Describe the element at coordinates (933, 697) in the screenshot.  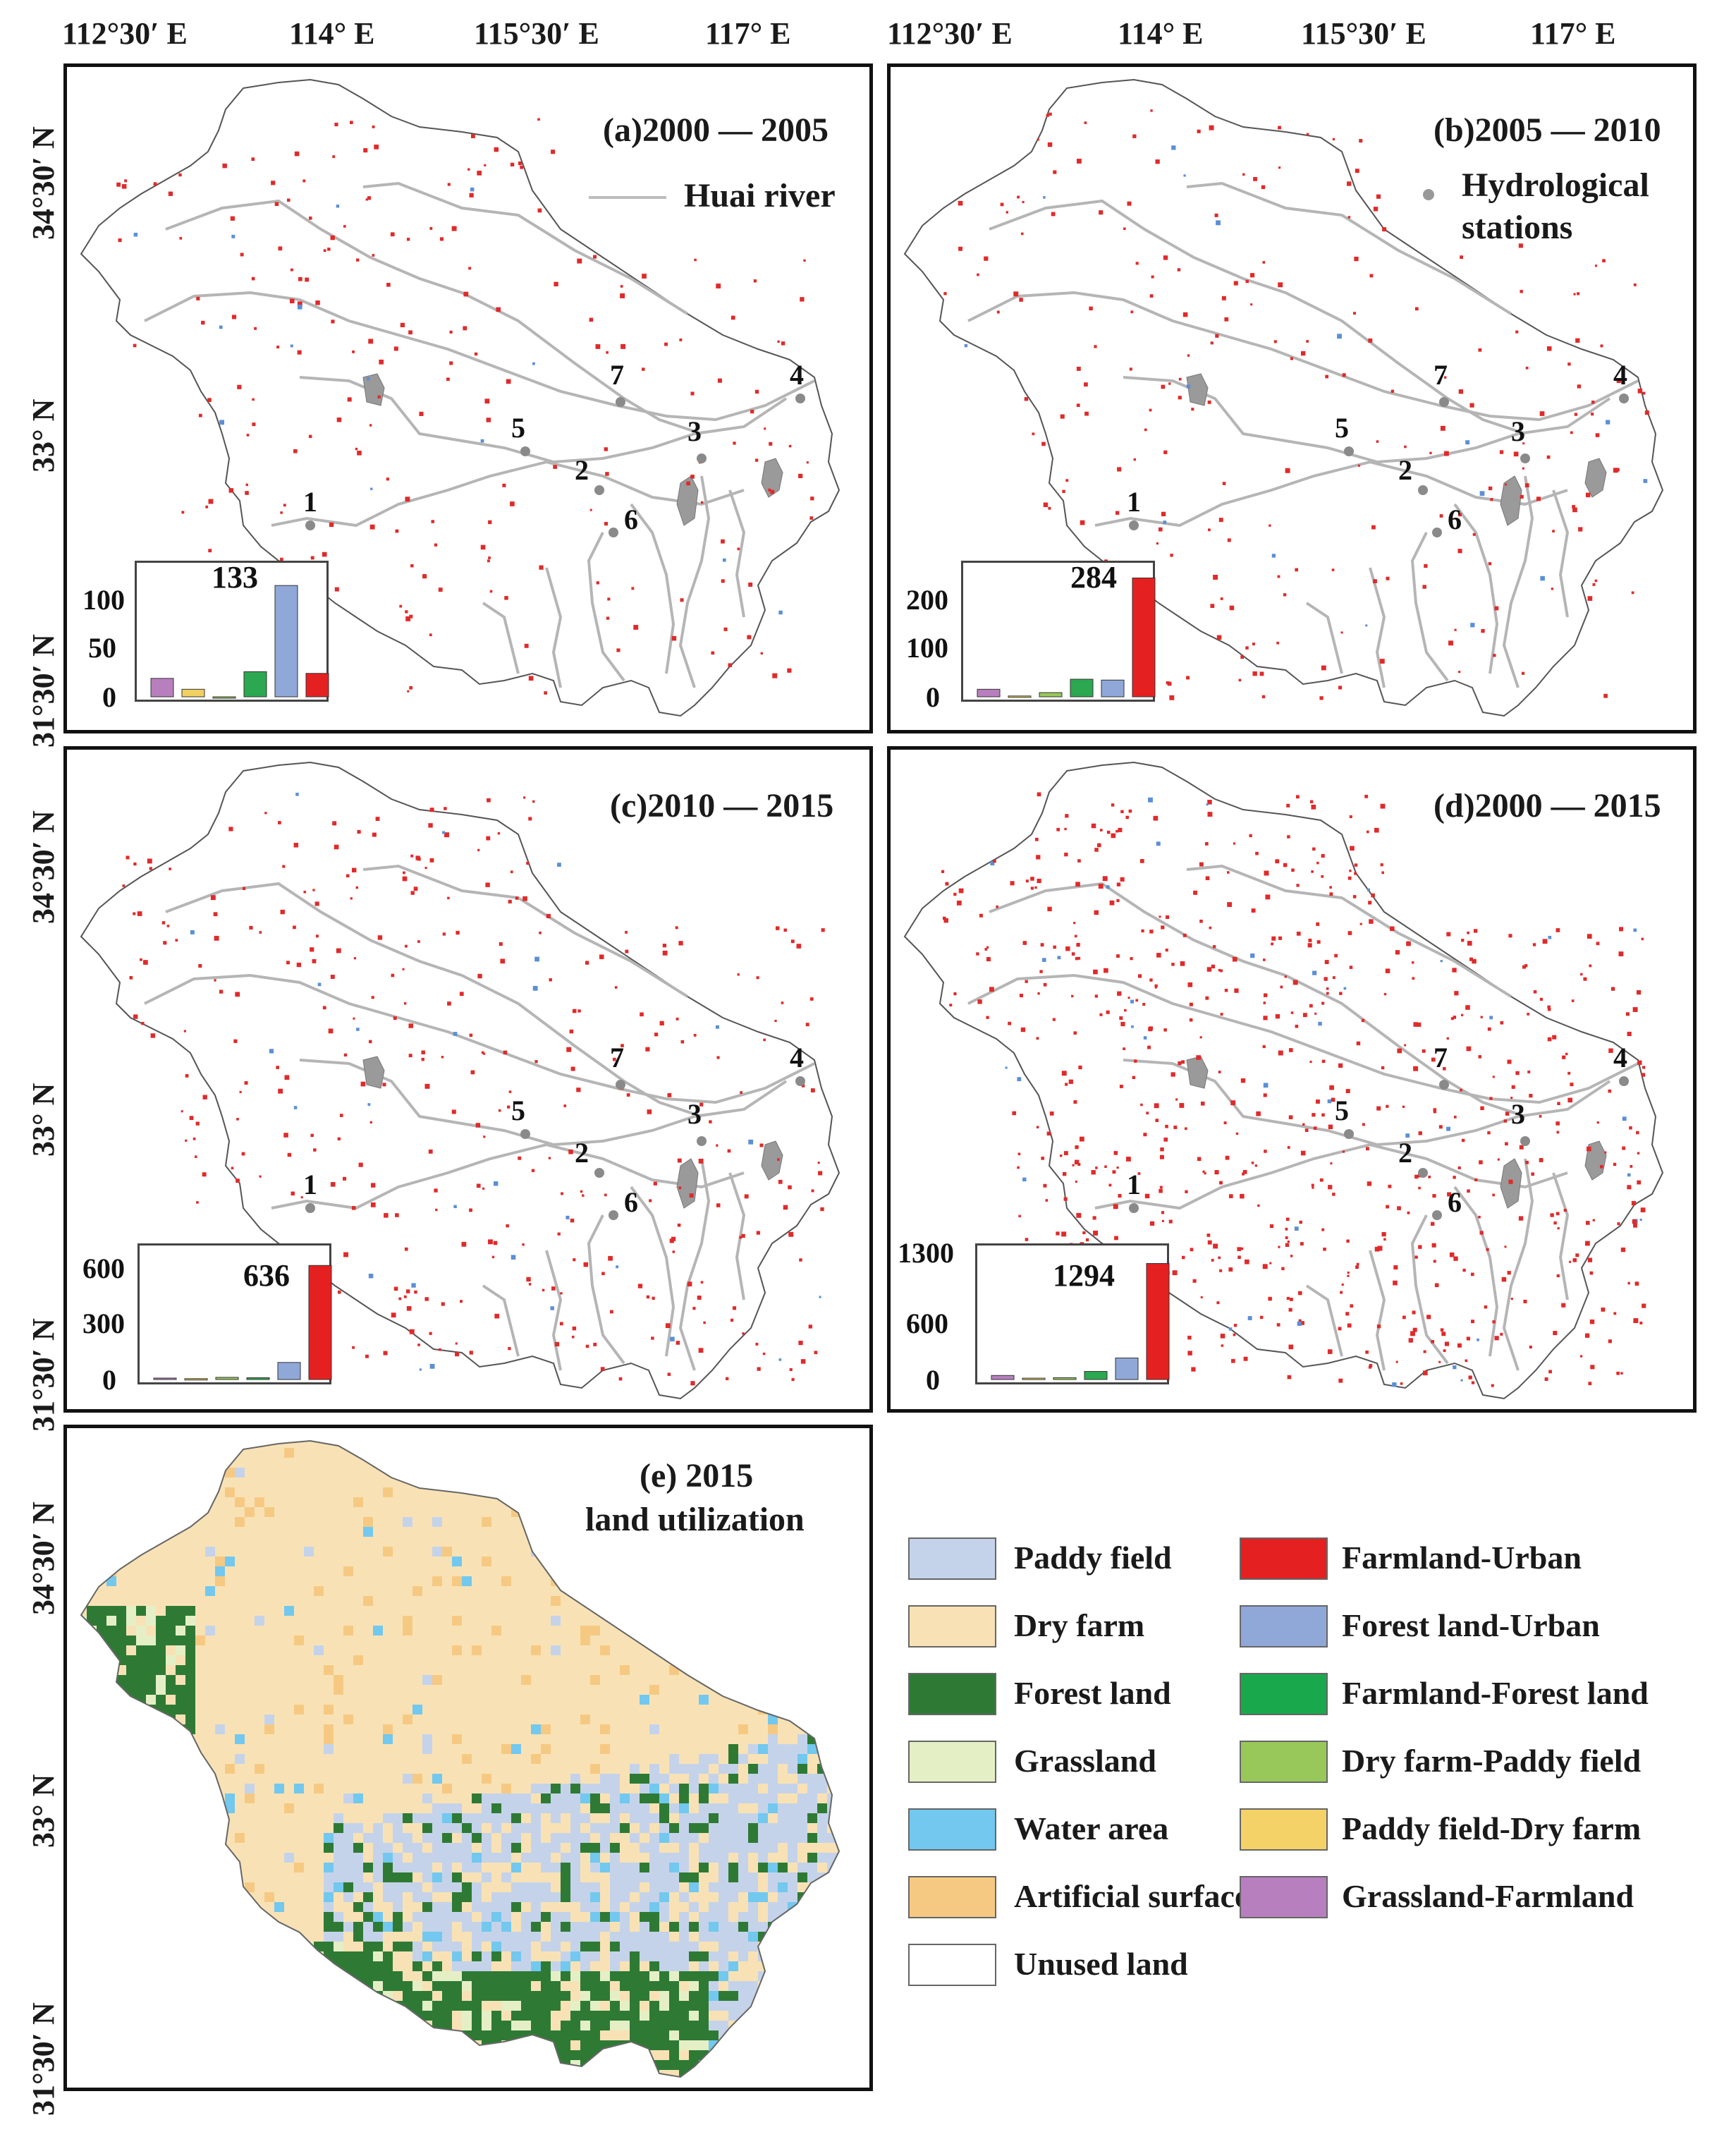
I see `y-tick: 0` at that location.